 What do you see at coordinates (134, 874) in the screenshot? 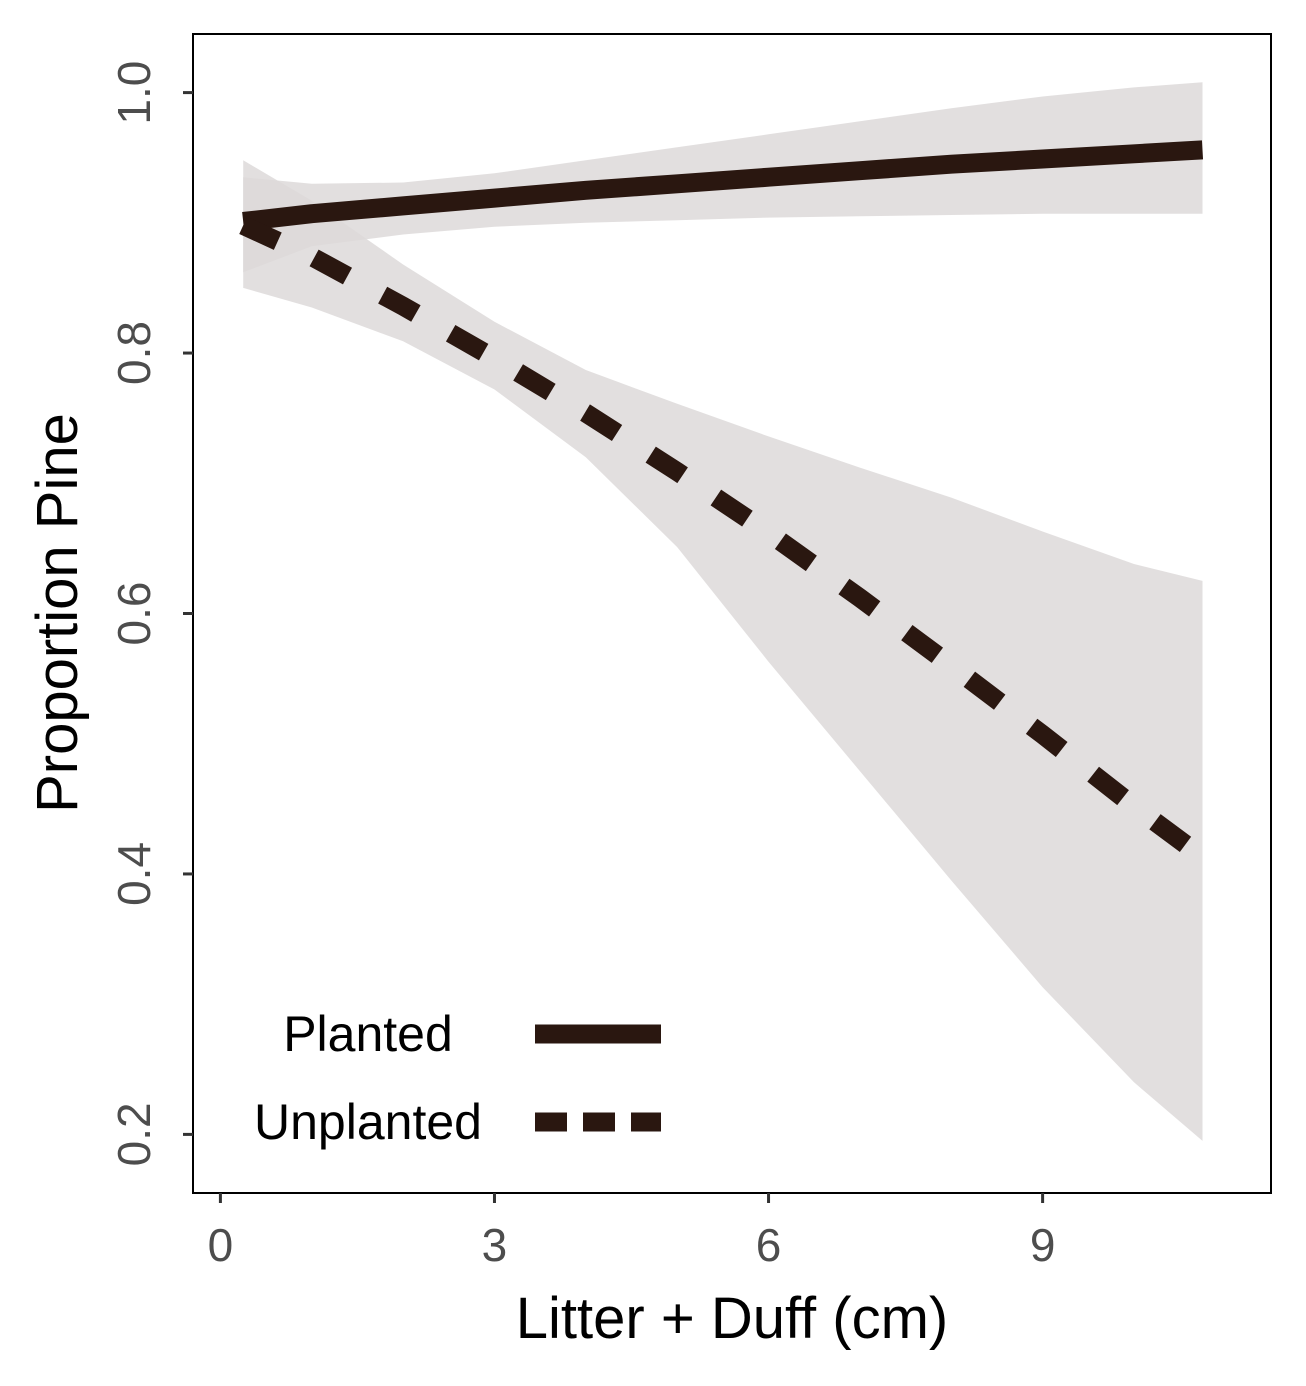
I see `y-tick-label: 0.4` at bounding box center [134, 874].